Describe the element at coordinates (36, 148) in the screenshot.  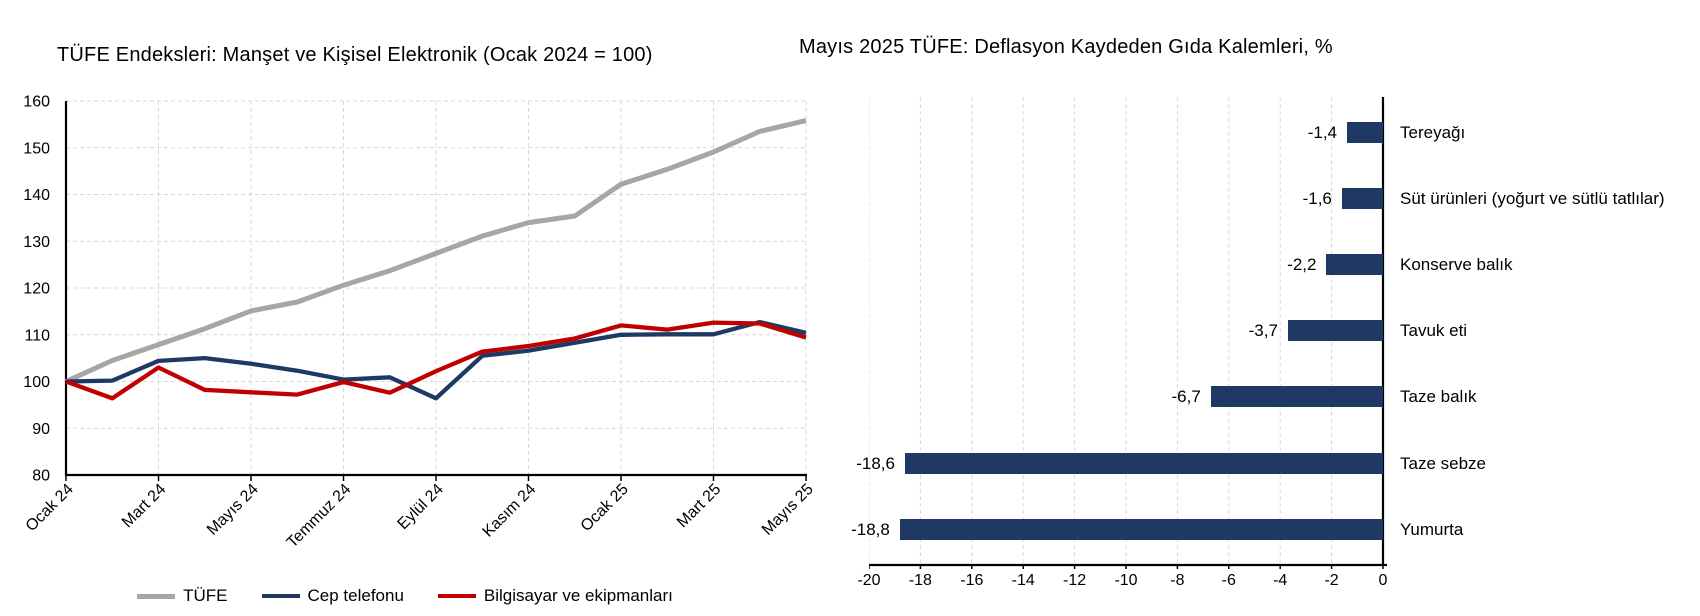
I see `y-axis-tick-label: 150` at that location.